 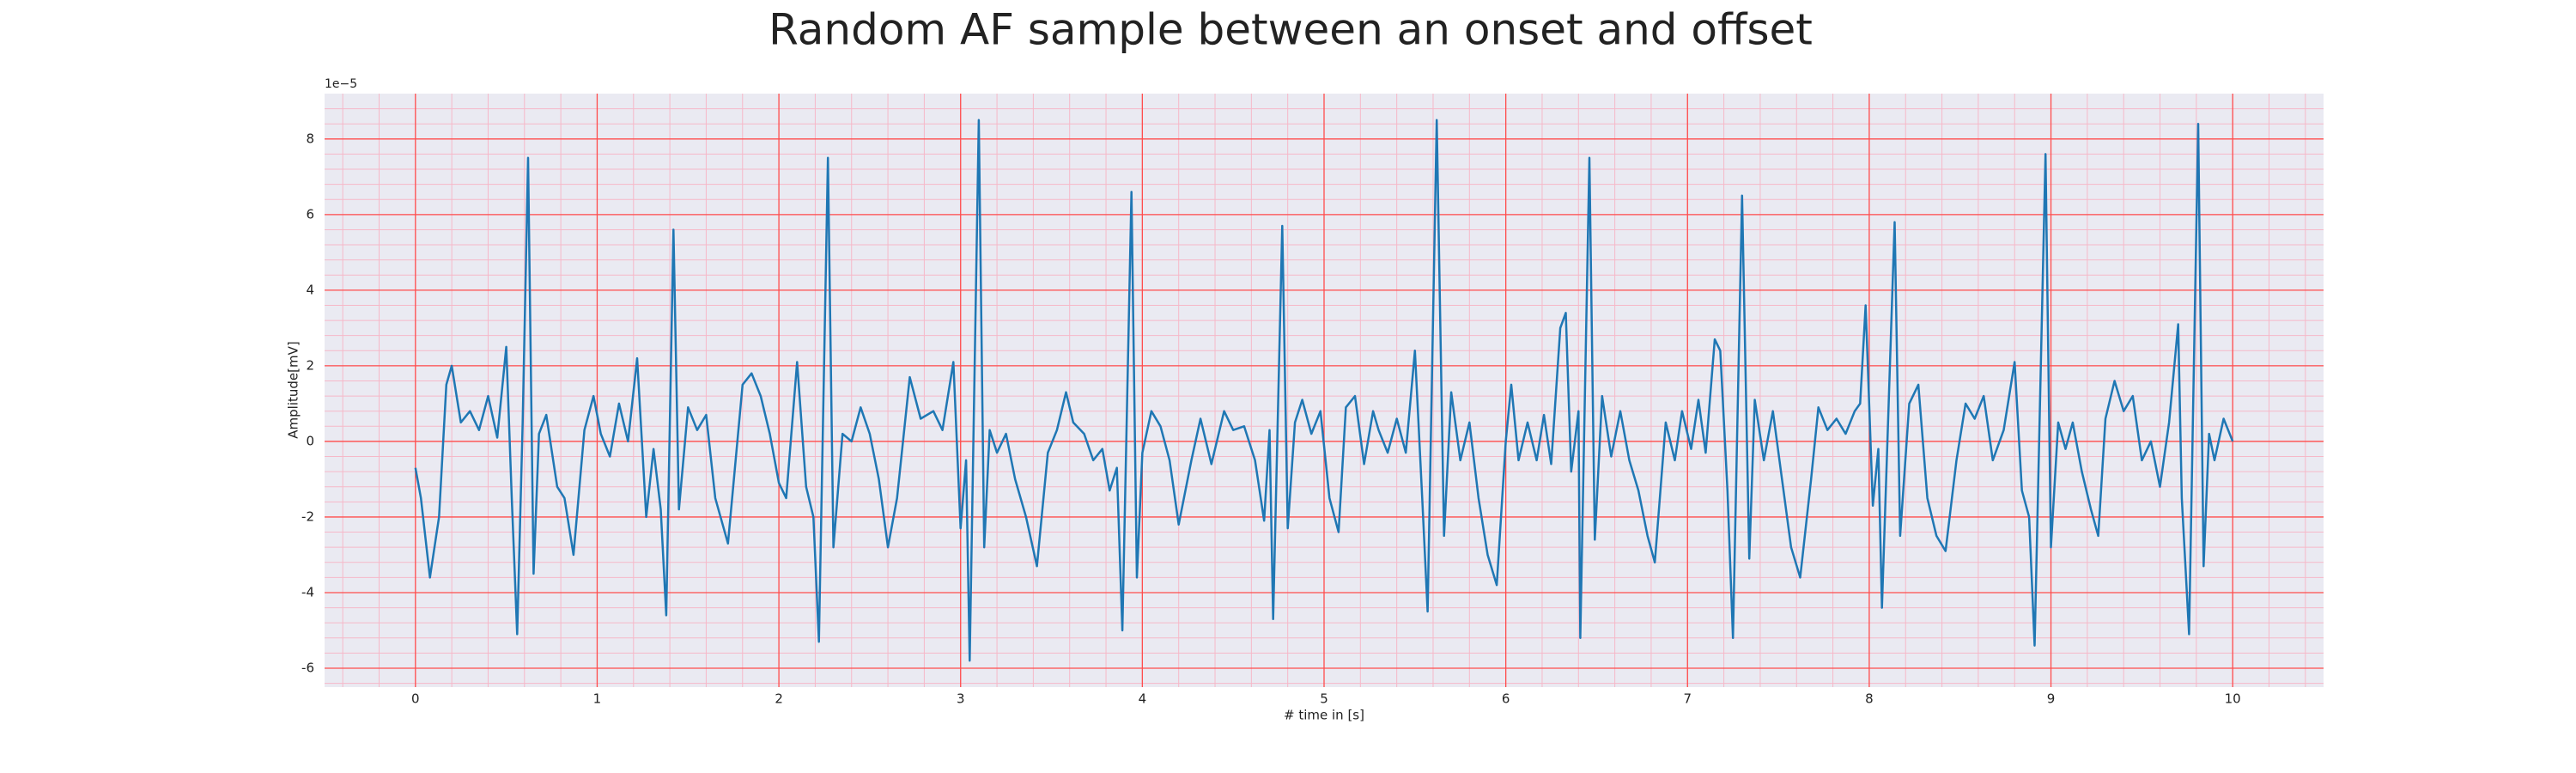 I want to click on y-axis-label: Amplitude[mV], so click(x=293, y=389).